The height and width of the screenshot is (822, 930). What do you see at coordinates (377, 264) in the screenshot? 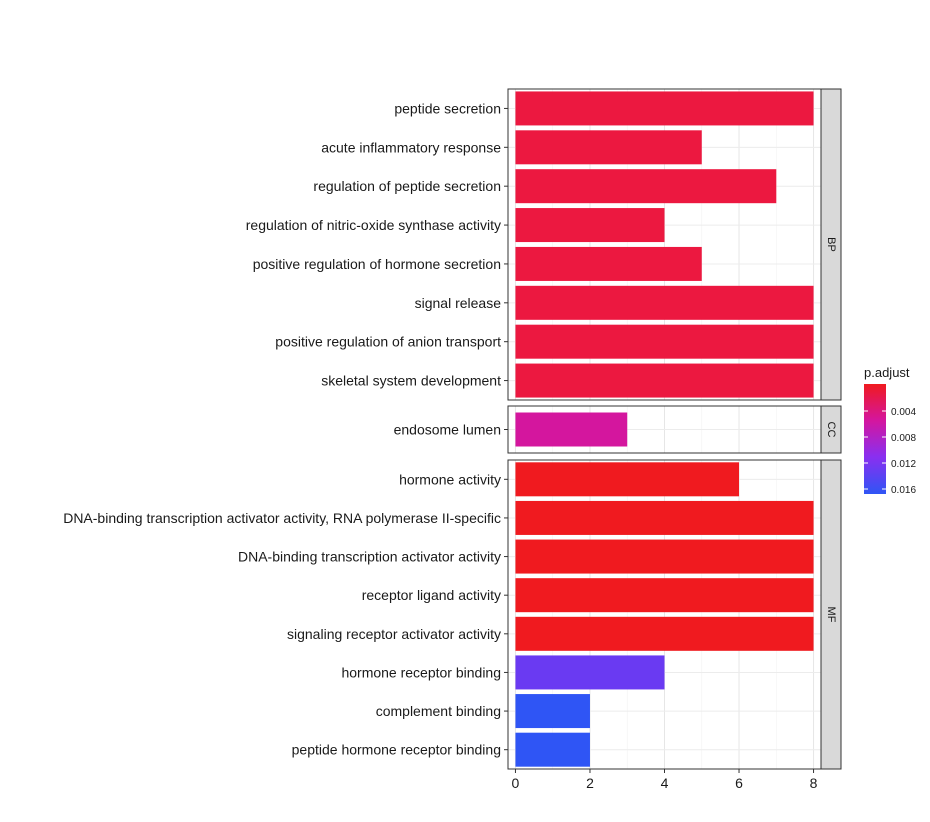
I see `term-label: positive regulation of hormone secretion` at bounding box center [377, 264].